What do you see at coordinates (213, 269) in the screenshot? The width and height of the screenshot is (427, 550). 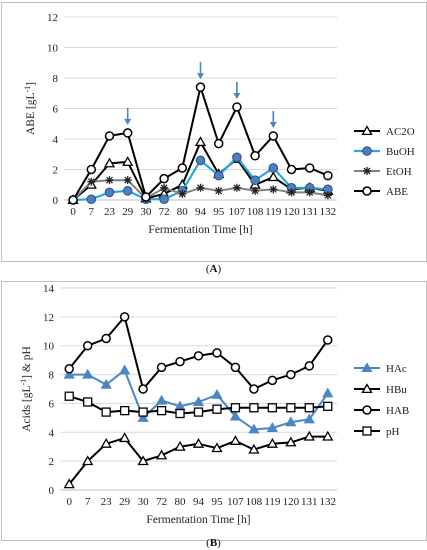 I see `caption-a: (A)` at bounding box center [213, 269].